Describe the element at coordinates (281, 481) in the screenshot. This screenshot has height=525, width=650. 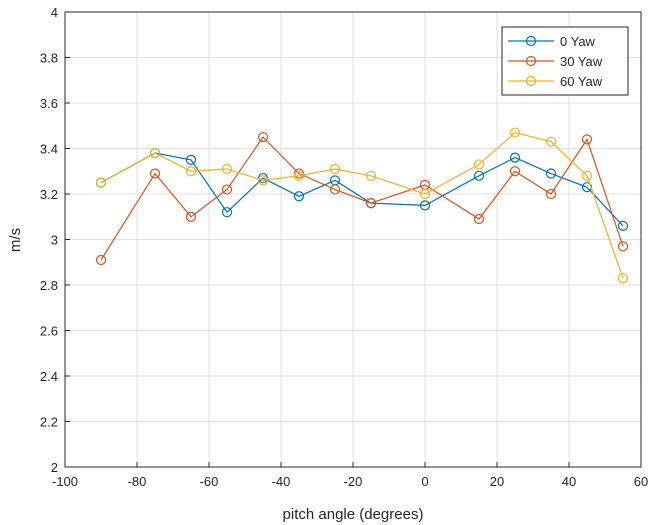
I see `x-tick-label: -40` at that location.